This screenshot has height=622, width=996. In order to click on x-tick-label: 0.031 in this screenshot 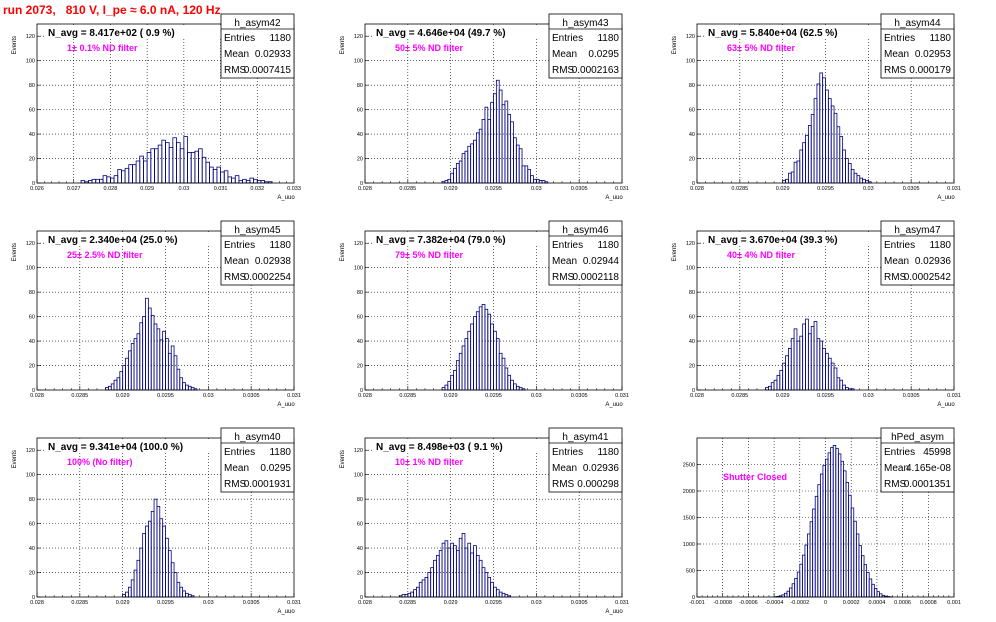, I will do `click(294, 396)`.